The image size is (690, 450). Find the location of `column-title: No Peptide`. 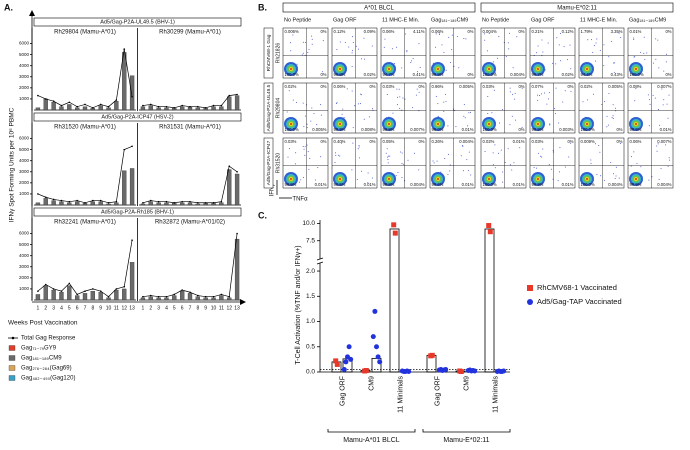

column-title: No Peptide is located at coordinates (495, 20).